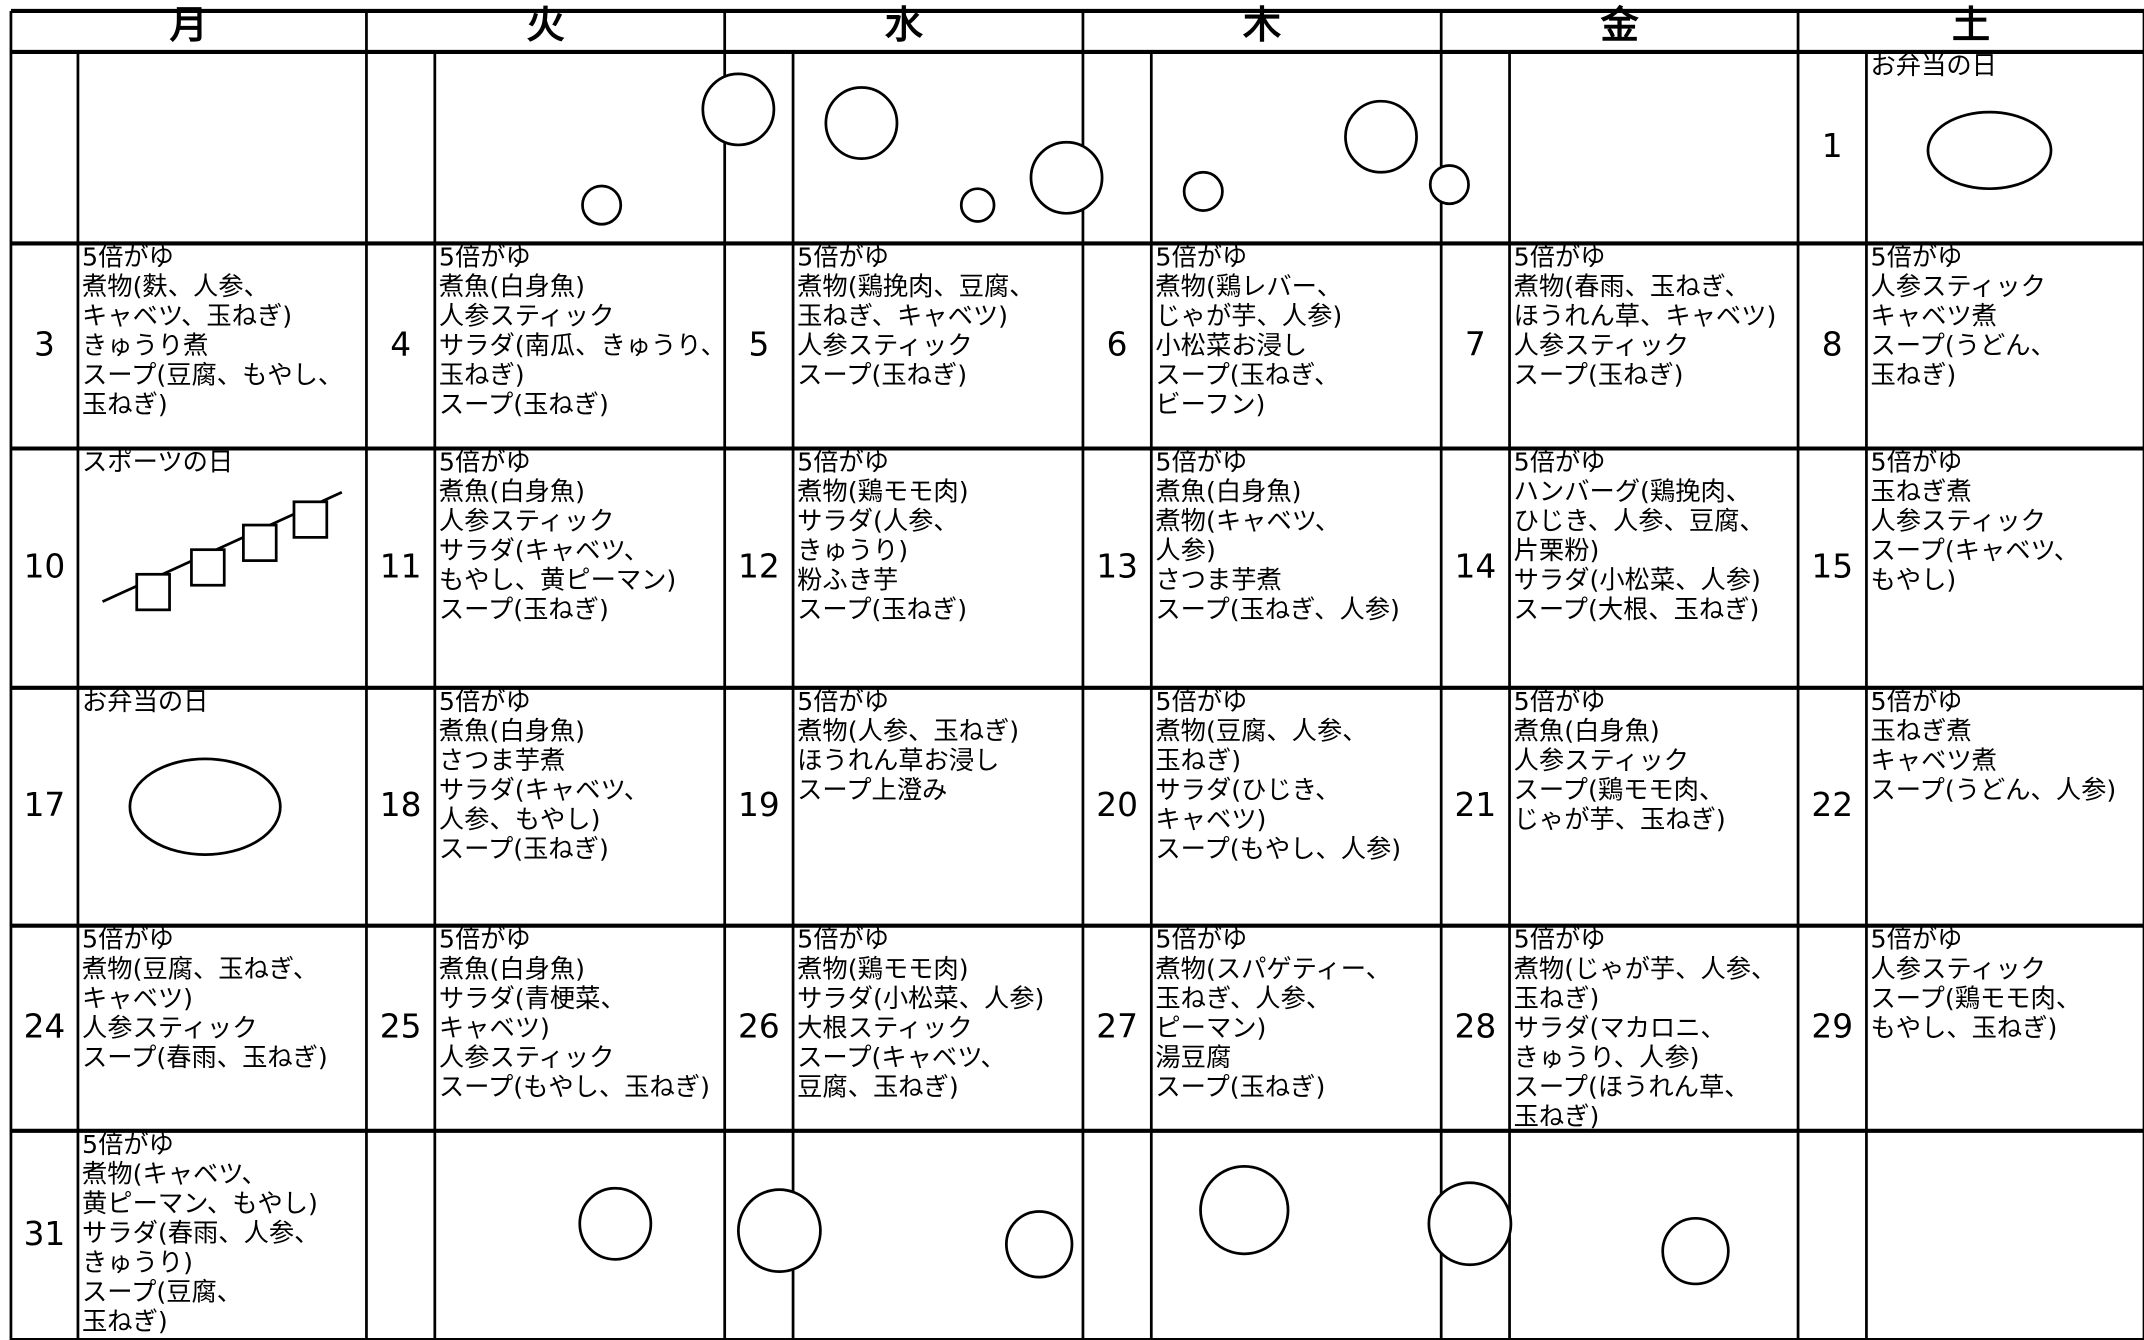  I want to click on menu-line: 煮物(鶏挽肉、豆腐、, so click(915, 286).